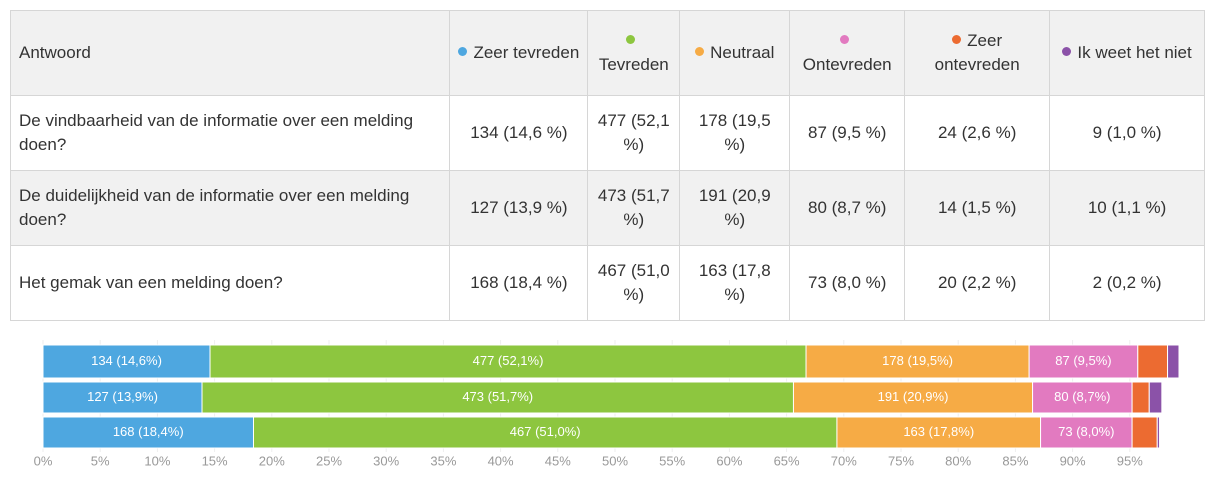 Image resolution: width=1215 pixels, height=482 pixels. What do you see at coordinates (443, 460) in the screenshot?
I see `x-tick-label: 35%` at bounding box center [443, 460].